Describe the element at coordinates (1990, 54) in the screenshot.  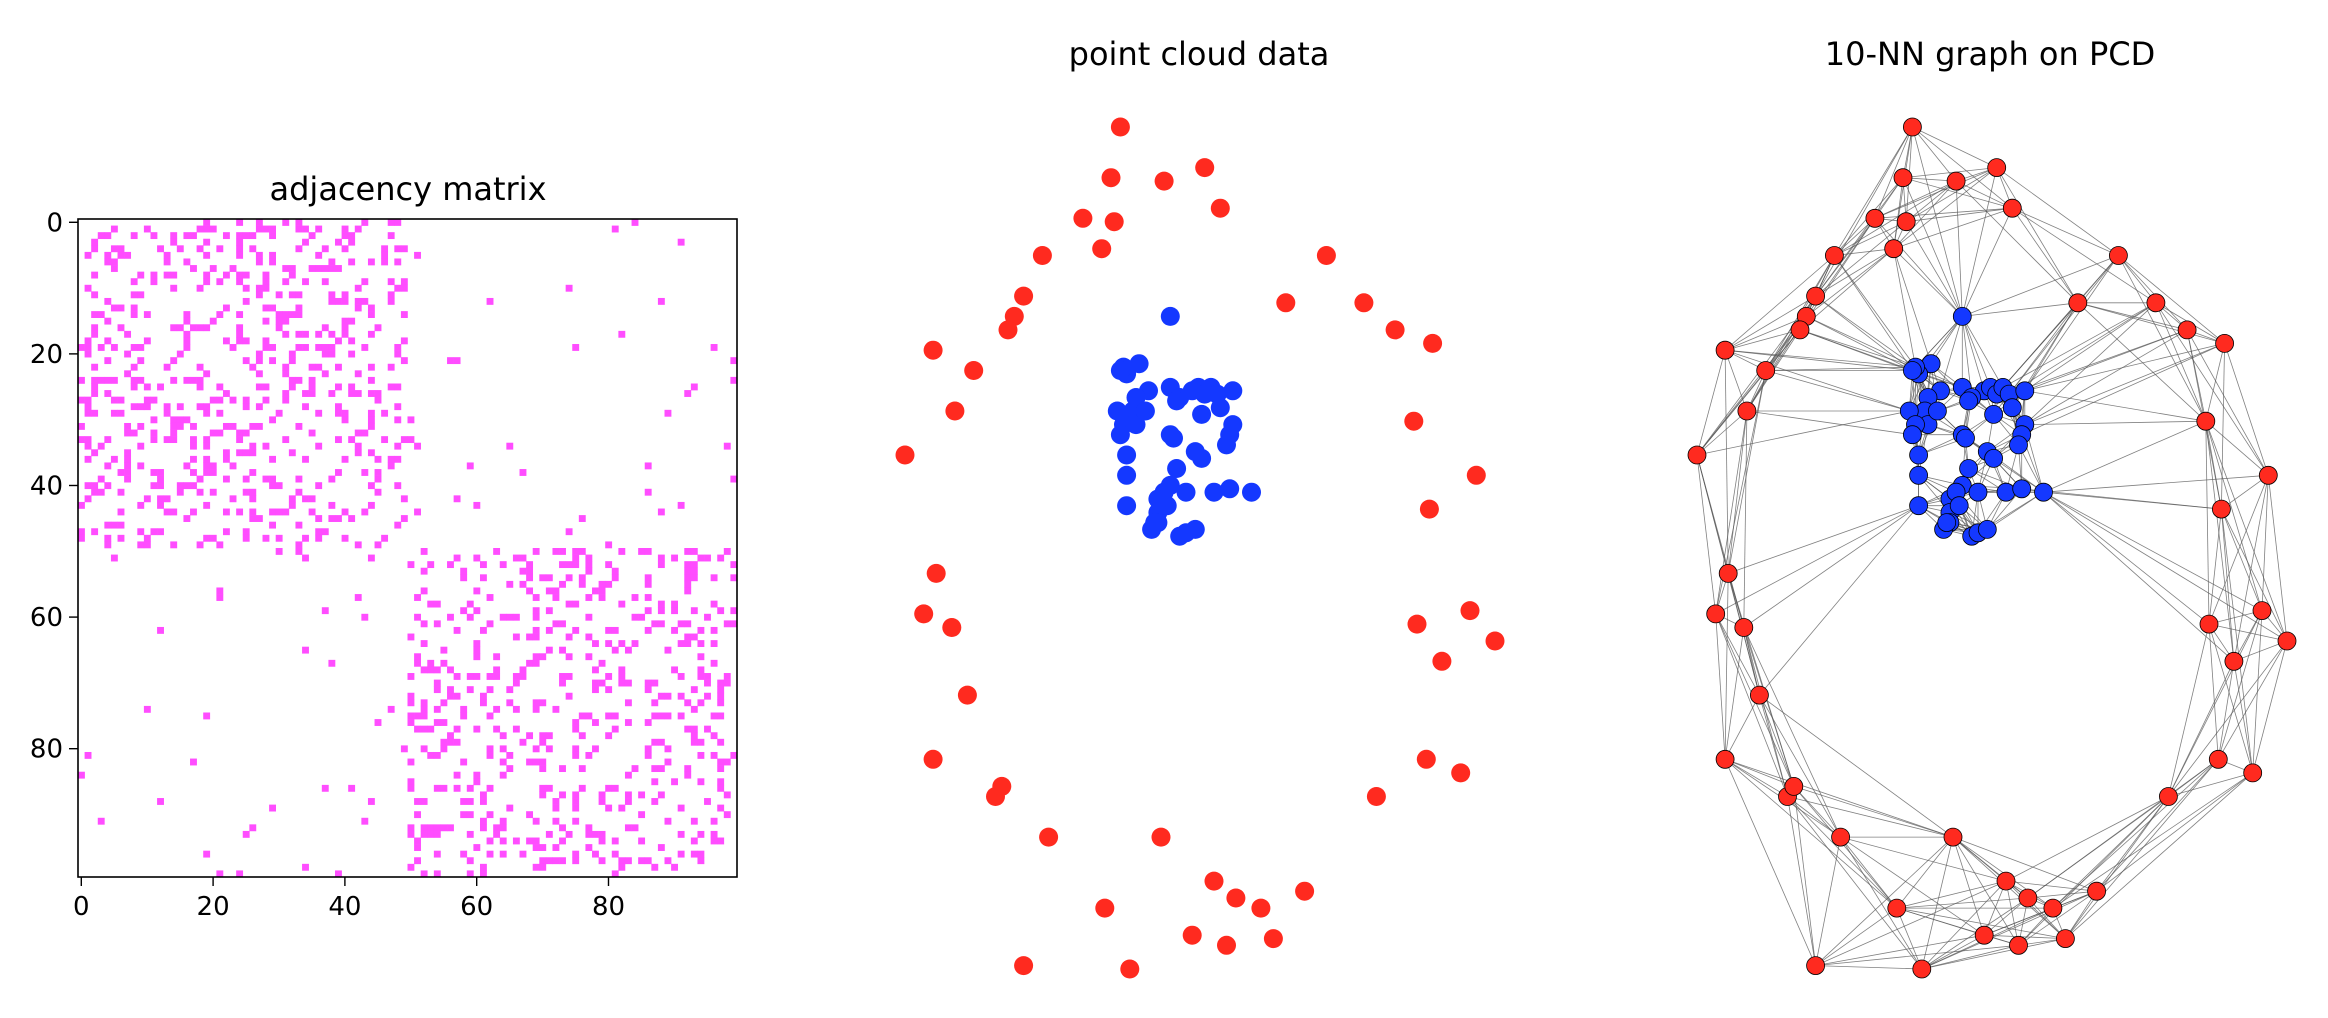
I see `knn-graph-title: 10-NN graph on PCD` at that location.